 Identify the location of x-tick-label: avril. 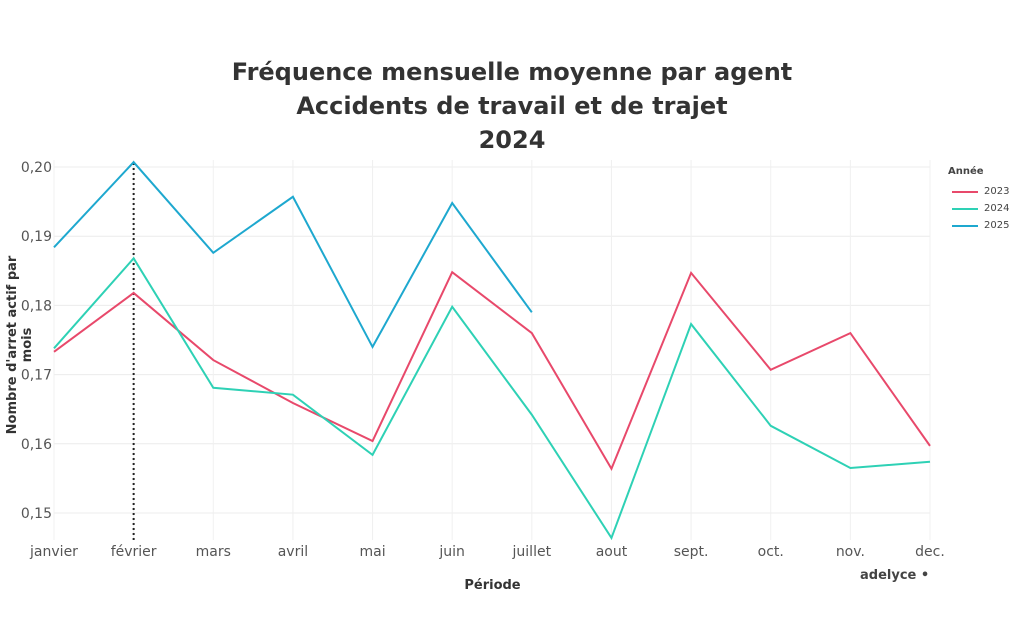
(293, 552).